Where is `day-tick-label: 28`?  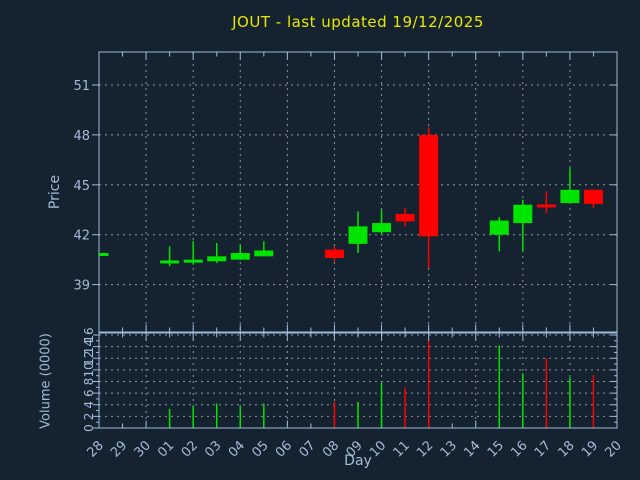
day-tick-label: 28 is located at coordinates (96, 449).